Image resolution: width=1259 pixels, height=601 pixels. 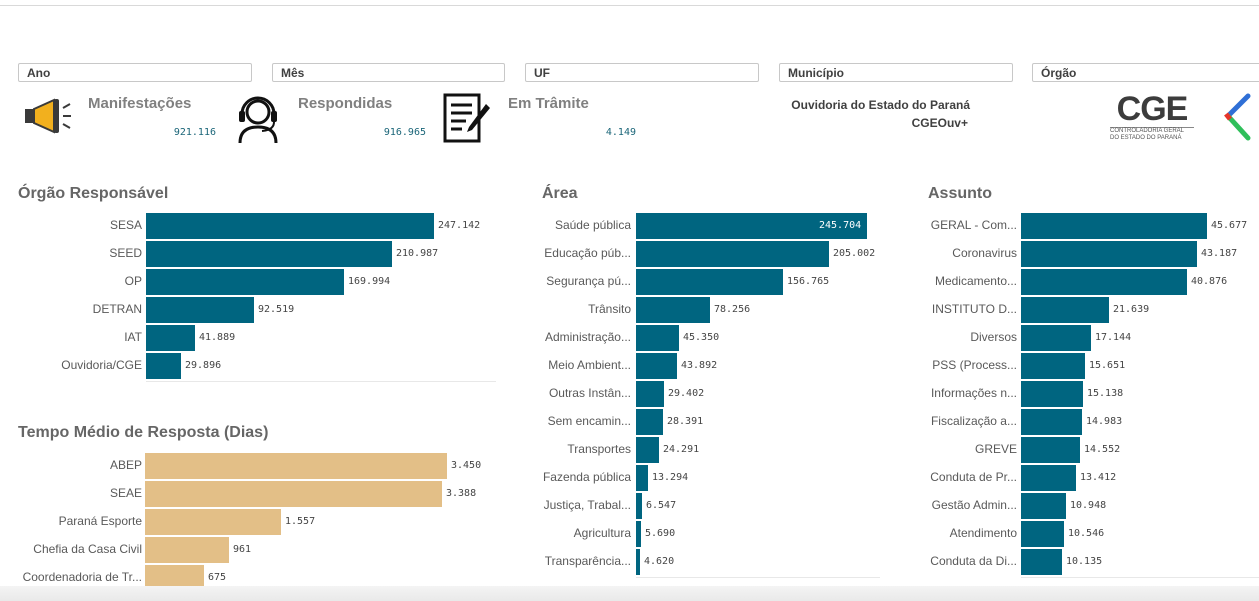 I want to click on area-bar-row: Justiça, Trabal... 6.547, so click(x=710, y=506).